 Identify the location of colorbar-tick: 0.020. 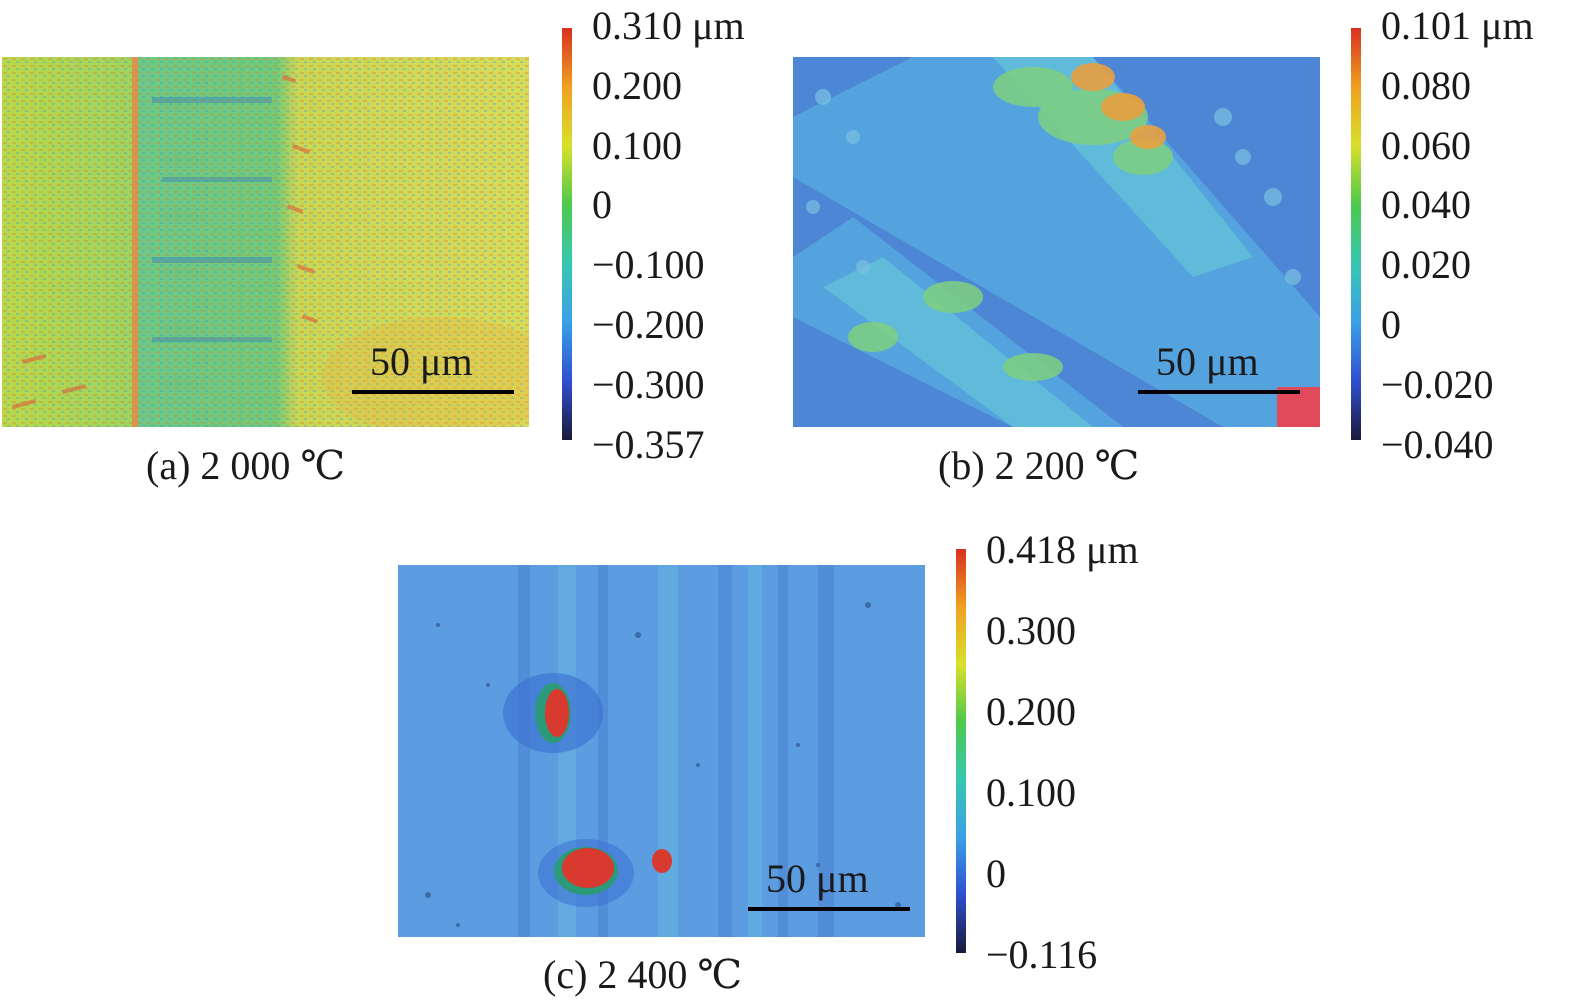
(1426, 265).